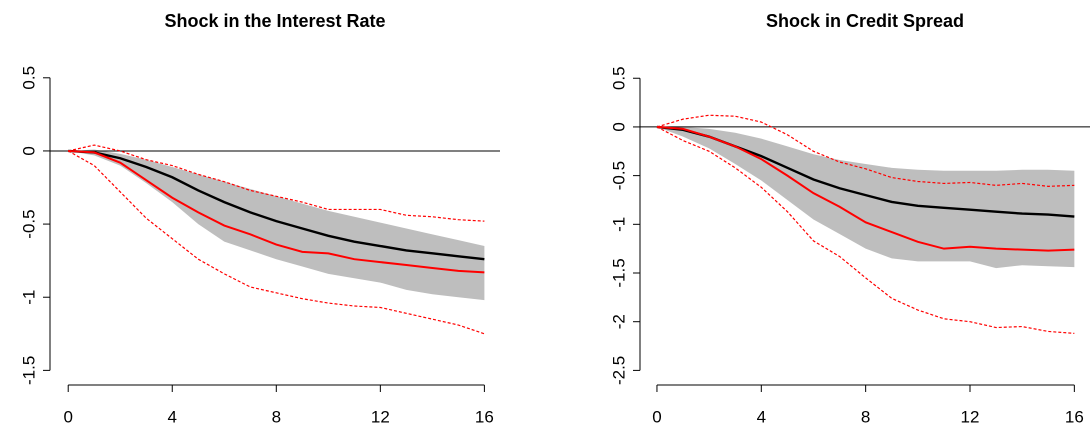 The width and height of the screenshot is (1092, 432). Describe the element at coordinates (618, 370) in the screenshot. I see `y-tick-label: -2.5` at that location.